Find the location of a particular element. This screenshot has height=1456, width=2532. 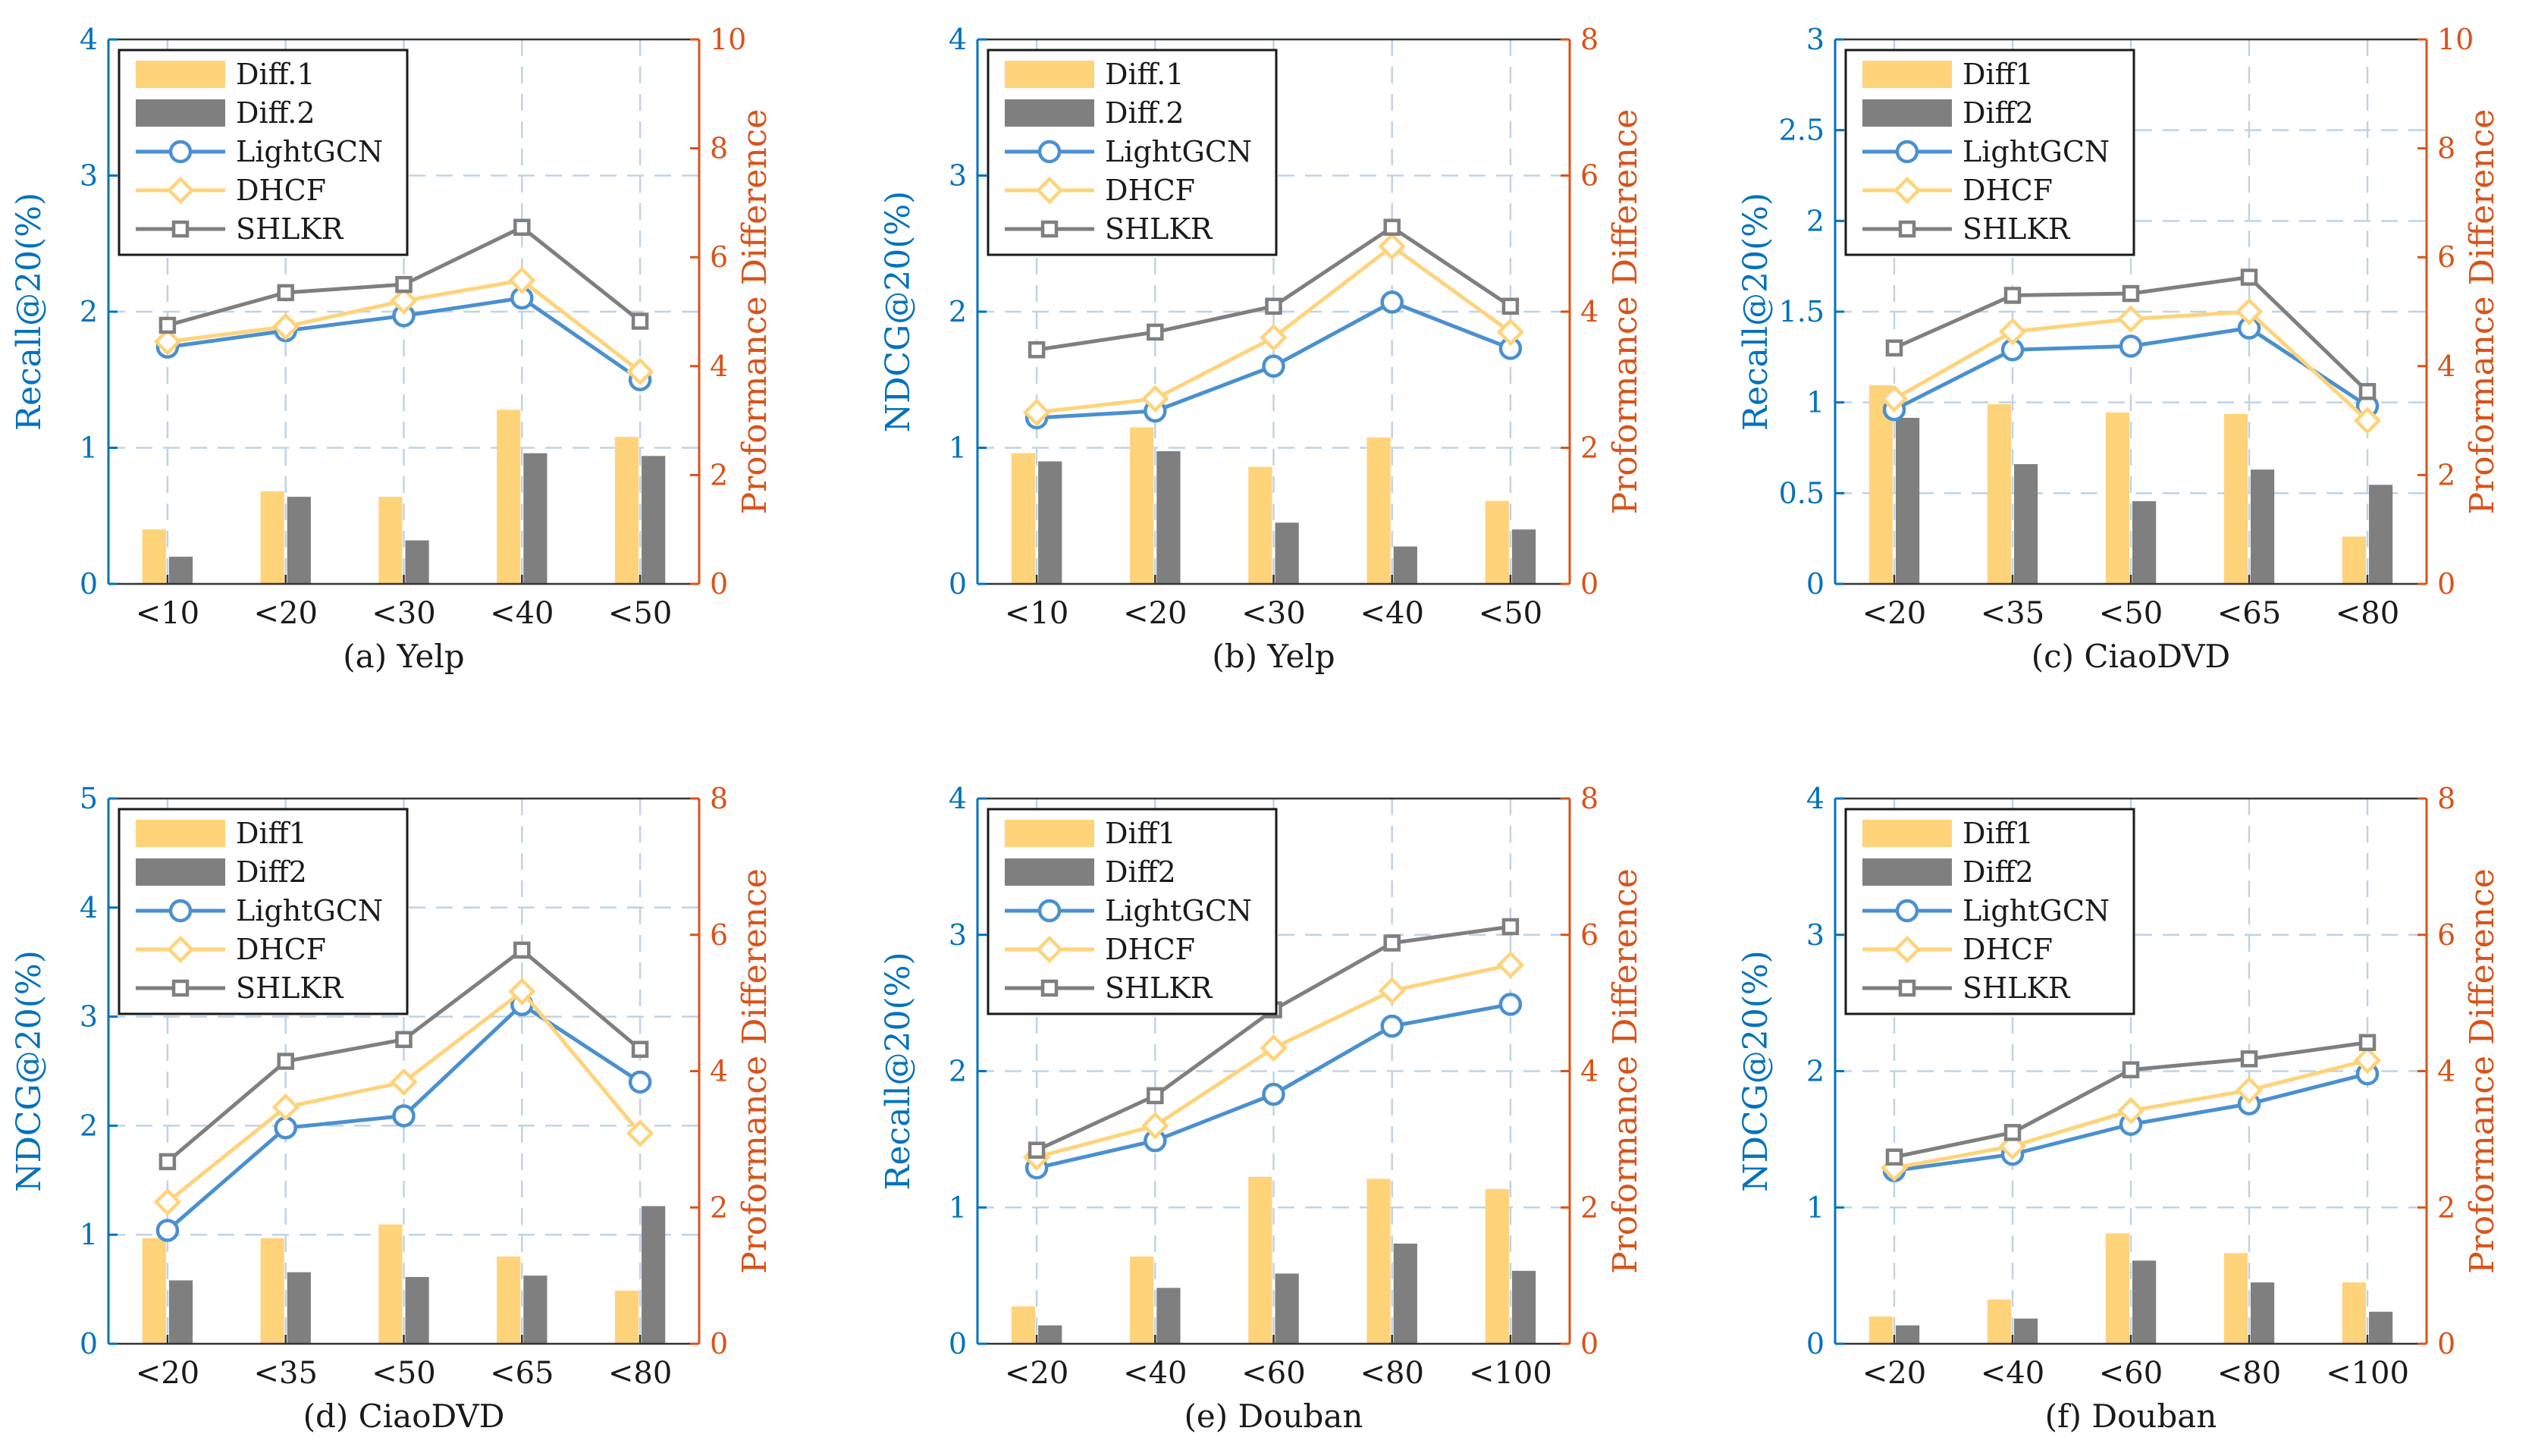

axes: 0 1 2 3 4 0 2 4 6 8 10 <10 <20 <30 <40 <50 is located at coordinates (414, 327).